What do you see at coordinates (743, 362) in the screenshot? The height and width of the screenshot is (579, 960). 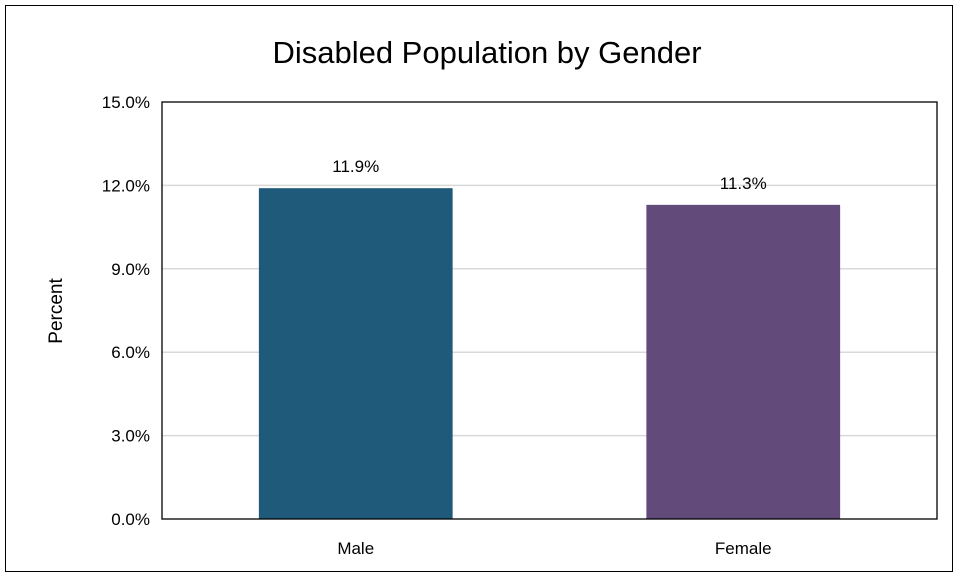 I see `bar-female` at bounding box center [743, 362].